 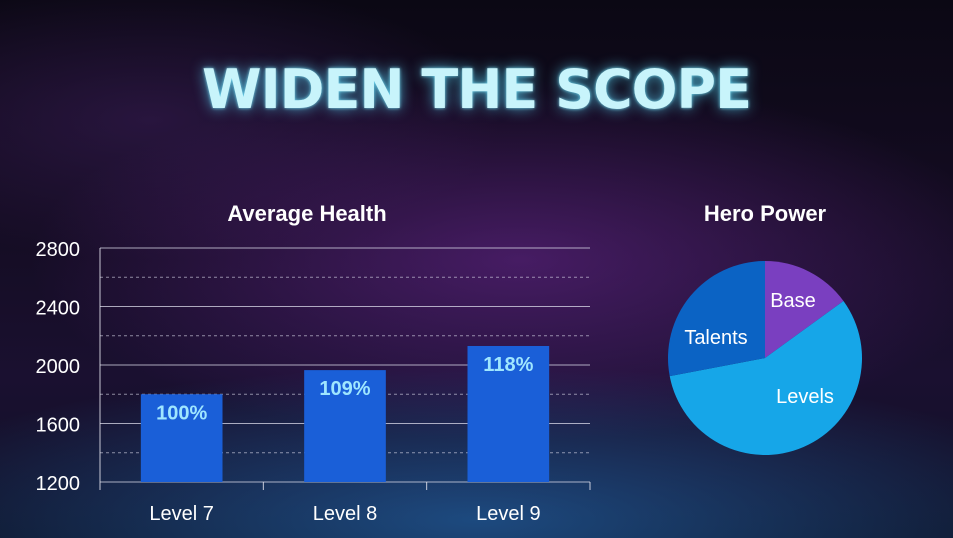 What do you see at coordinates (344, 389) in the screenshot?
I see `bar-data-label: 109%` at bounding box center [344, 389].